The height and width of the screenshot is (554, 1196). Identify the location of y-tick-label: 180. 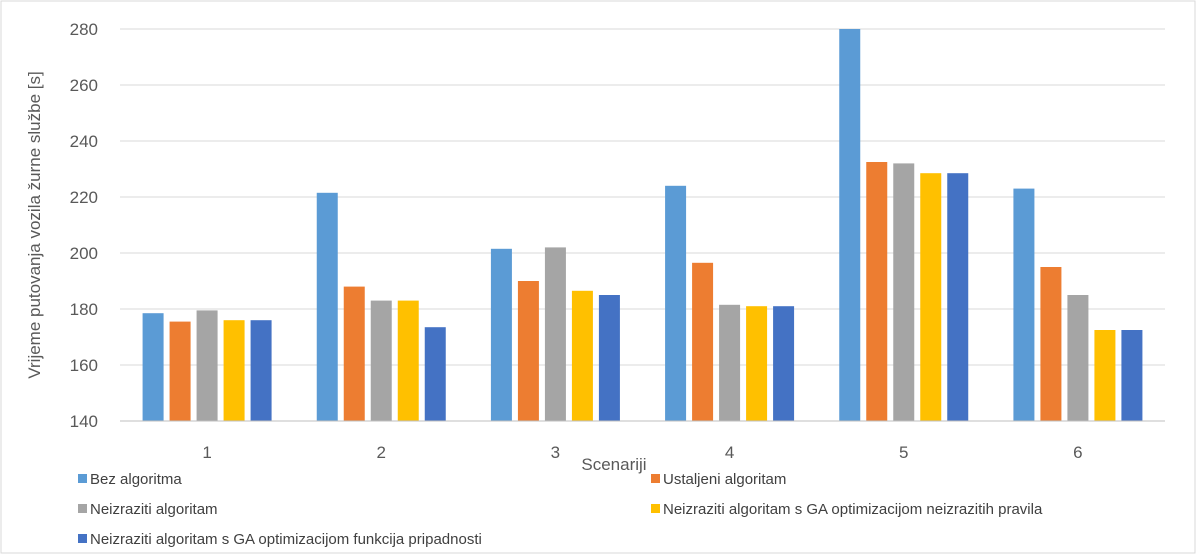
(84, 309).